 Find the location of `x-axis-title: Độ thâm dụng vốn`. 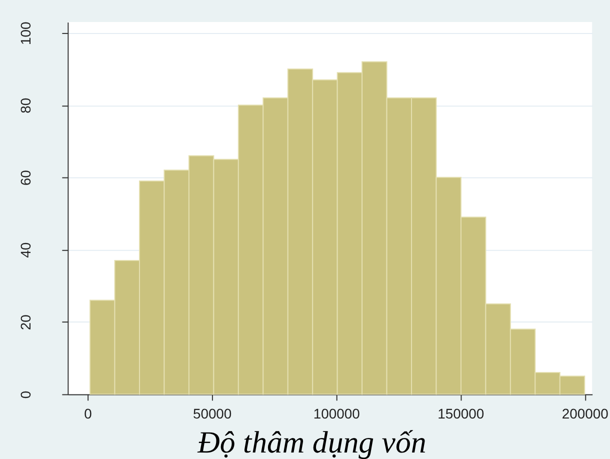

x-axis-title: Độ thâm dụng vốn is located at coordinates (311, 442).